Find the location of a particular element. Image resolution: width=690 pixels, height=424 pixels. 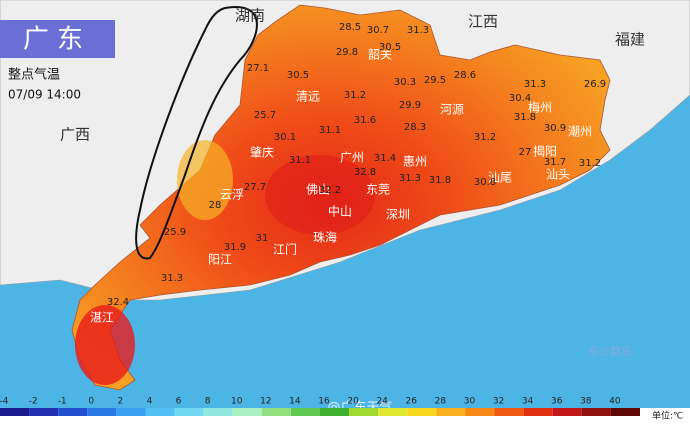

city-label: 东莞 is located at coordinates (378, 190).